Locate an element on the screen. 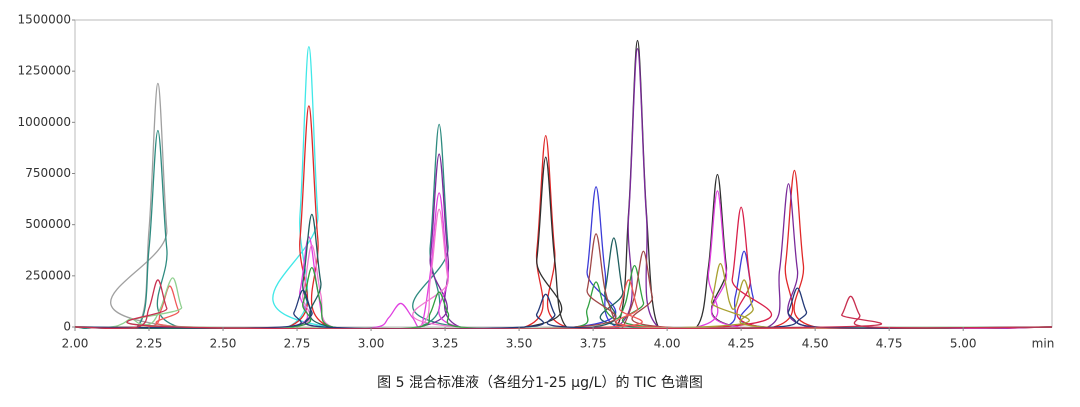 This screenshot has width=1080, height=407. y-tick-label: 1250000 is located at coordinates (44, 71).